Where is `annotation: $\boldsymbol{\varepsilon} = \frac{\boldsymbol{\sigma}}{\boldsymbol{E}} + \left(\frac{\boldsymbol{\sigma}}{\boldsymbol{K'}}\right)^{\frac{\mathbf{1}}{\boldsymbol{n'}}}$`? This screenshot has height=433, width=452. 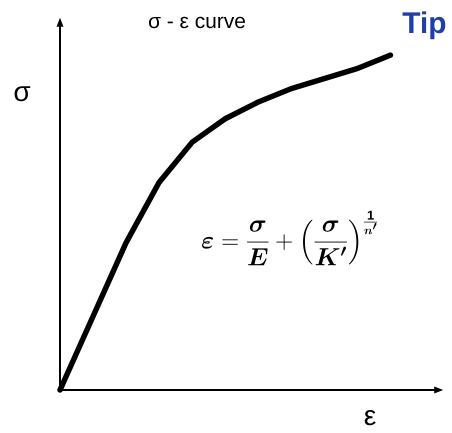 annotation: $\boldsymbol{\varepsilon} = \frac{\boldsymbol{\sigma}}{\boldsymbol{E}} + \left(\frac{\boldsymbol{\sigma}}{\boldsymbol{K'}}\right)^{\frac{\mathbf{1}}{\boldsymbol{n'}}}$ is located at coordinates (290, 238).